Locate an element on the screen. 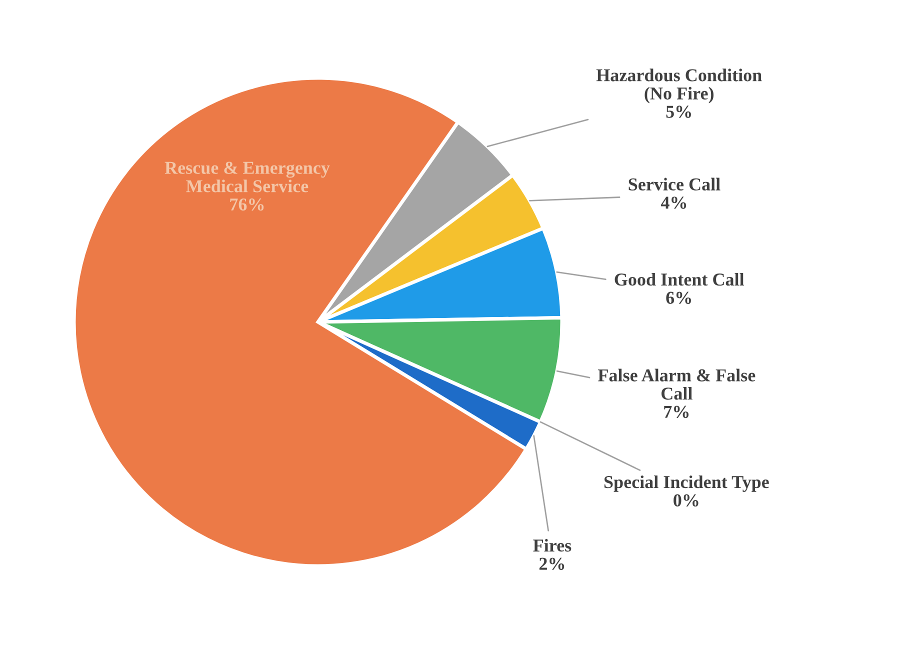 This screenshot has width=897, height=646. data-label: 7% is located at coordinates (676, 412).